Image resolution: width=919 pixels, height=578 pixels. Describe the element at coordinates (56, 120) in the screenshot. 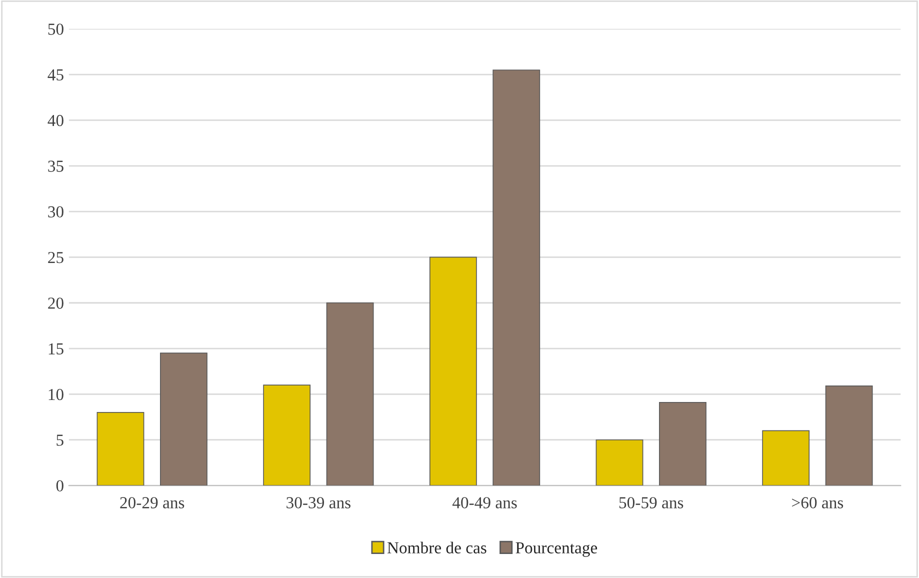

I see `y-tick-label: 40` at that location.